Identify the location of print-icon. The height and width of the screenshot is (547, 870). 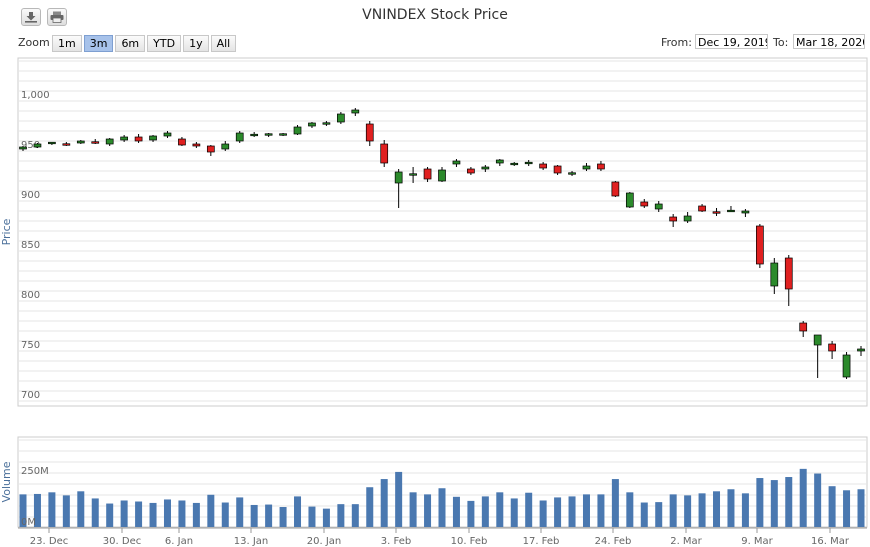
(57, 17).